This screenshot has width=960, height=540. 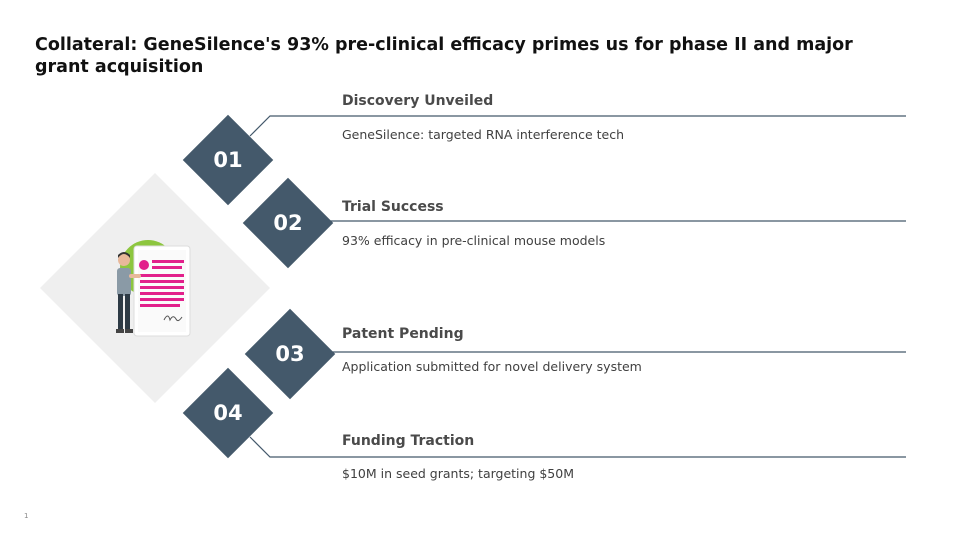 What do you see at coordinates (228, 160) in the screenshot?
I see `step-number-1: 01` at bounding box center [228, 160].